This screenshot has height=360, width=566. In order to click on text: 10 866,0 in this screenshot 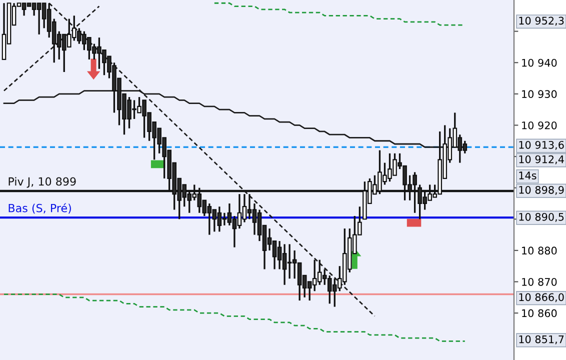, I will do `click(541, 297)`.